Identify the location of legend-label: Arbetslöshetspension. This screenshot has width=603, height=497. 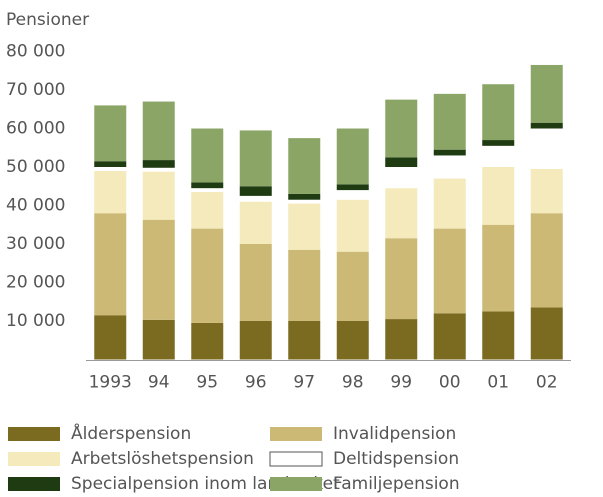
(162, 459).